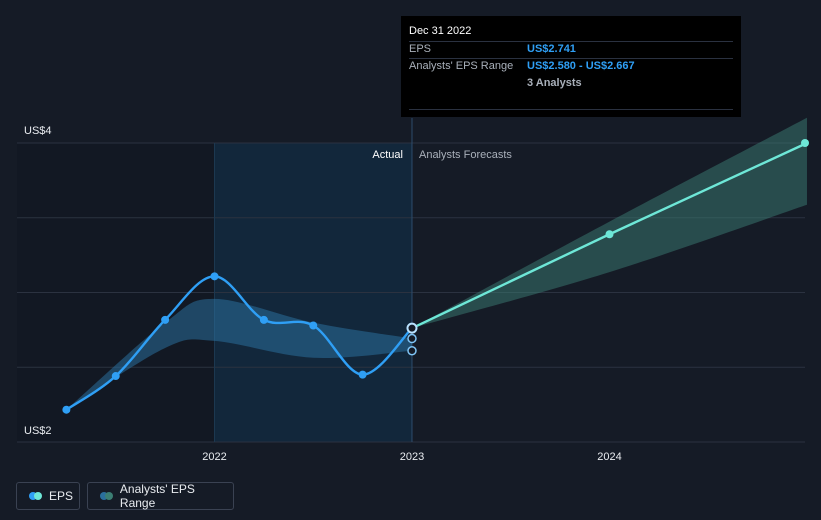 The height and width of the screenshot is (520, 821). What do you see at coordinates (61, 496) in the screenshot?
I see `legend-eps-label: EPS` at bounding box center [61, 496].